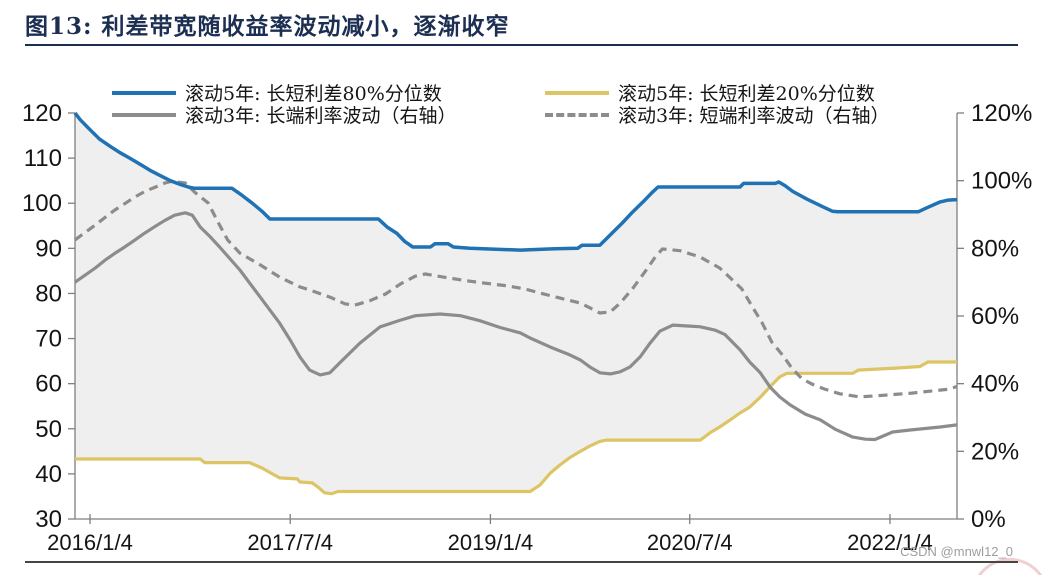 The width and height of the screenshot is (1043, 575). Describe the element at coordinates (995, 451) in the screenshot. I see `right-axis-tick-label: 20%` at that location.